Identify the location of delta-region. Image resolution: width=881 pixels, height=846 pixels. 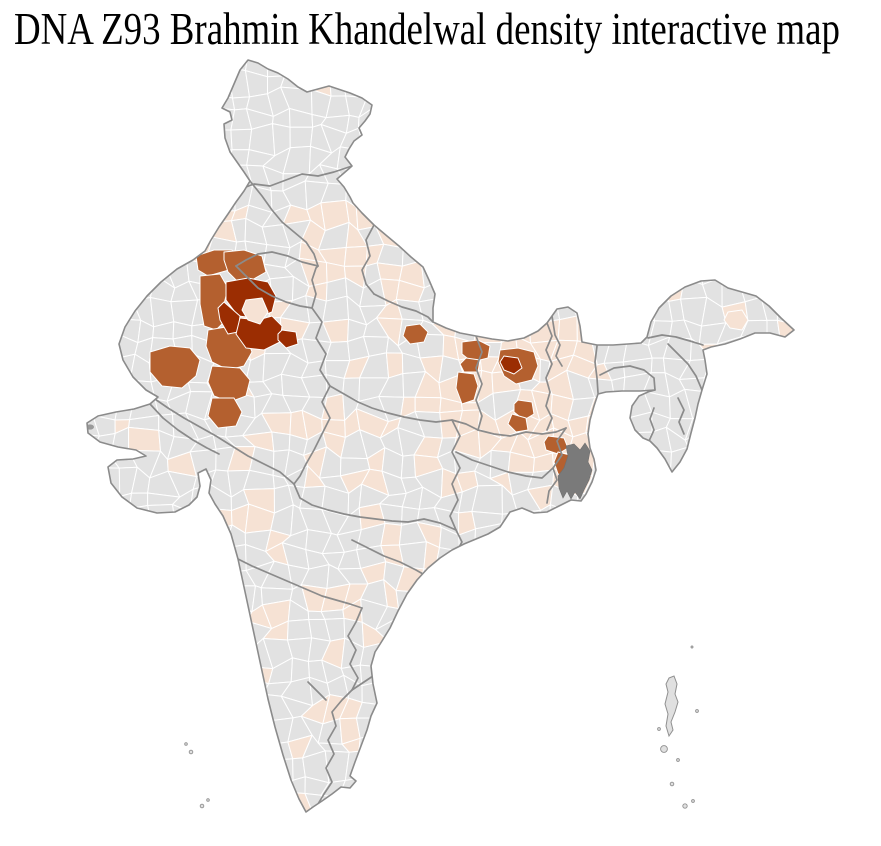
(575, 471).